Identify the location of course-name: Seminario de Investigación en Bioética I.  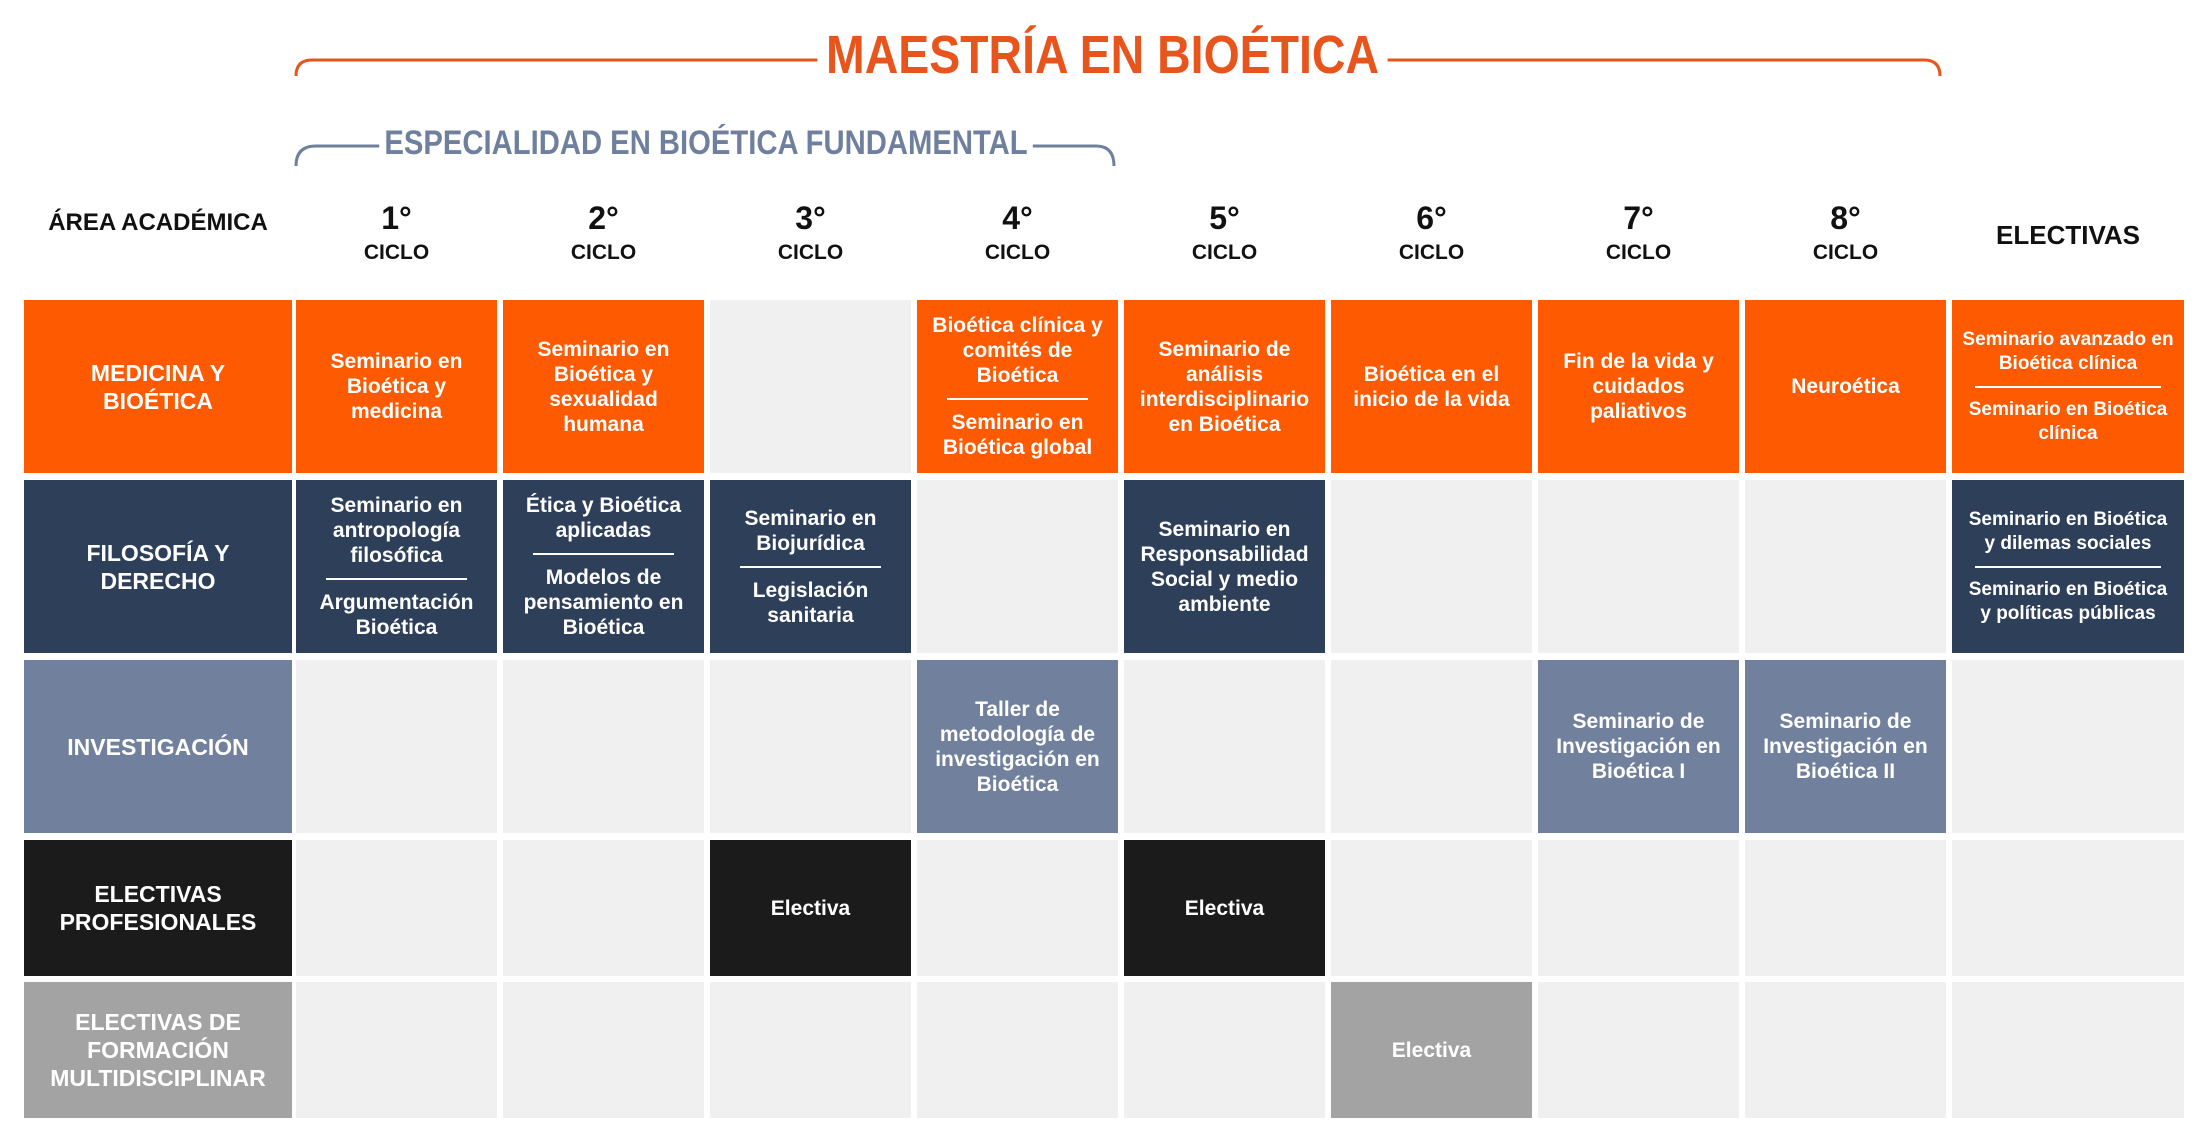
(1638, 746).